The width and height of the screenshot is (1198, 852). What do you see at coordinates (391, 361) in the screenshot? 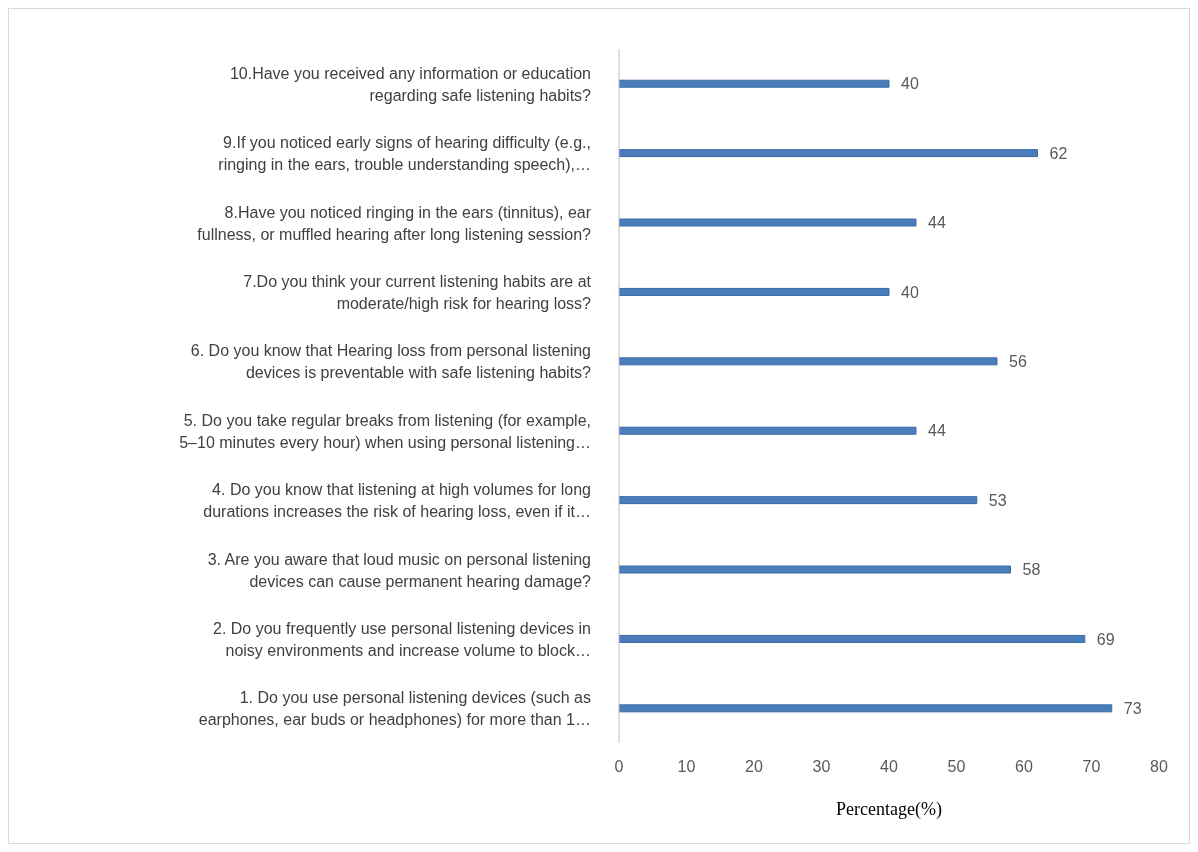
I see `y-tick-label: 6. Do you know that Hearing loss from personal listening devices is preventable with safe listening habits?` at bounding box center [391, 361].